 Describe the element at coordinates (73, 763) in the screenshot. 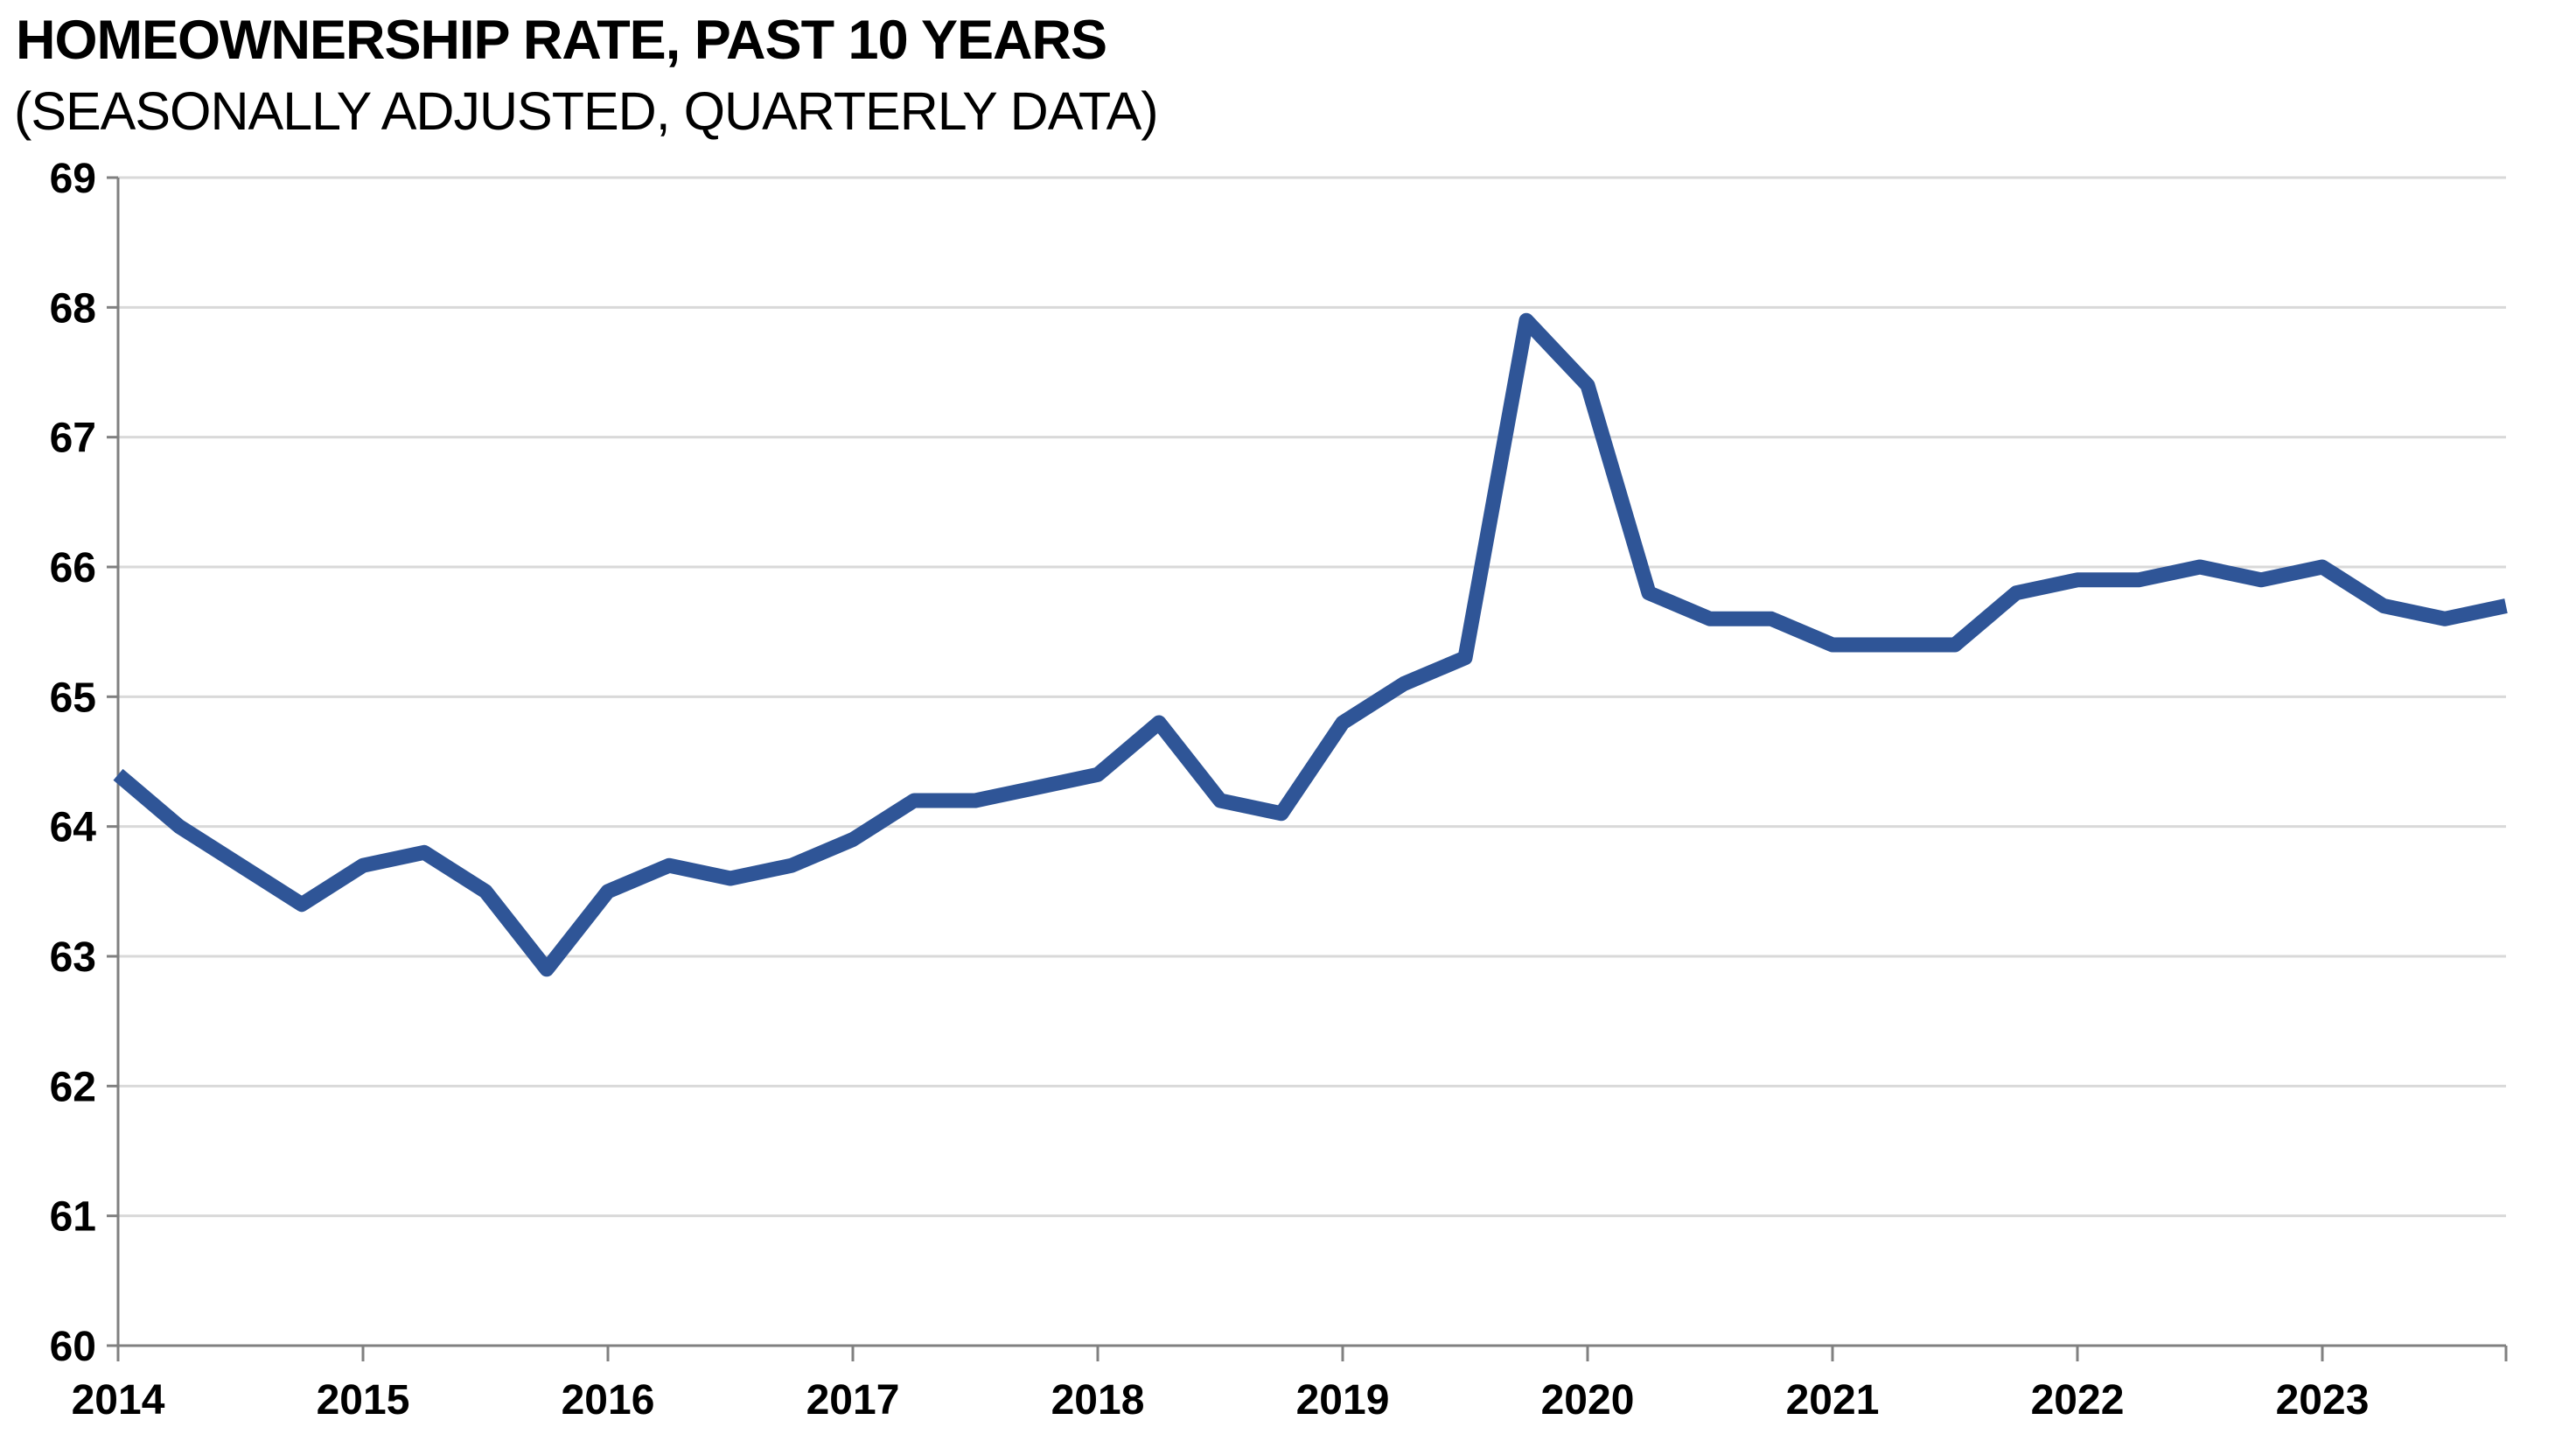

I see `y-axis-labels: 60 61 62 63 64 65 66 67 68 69` at that location.